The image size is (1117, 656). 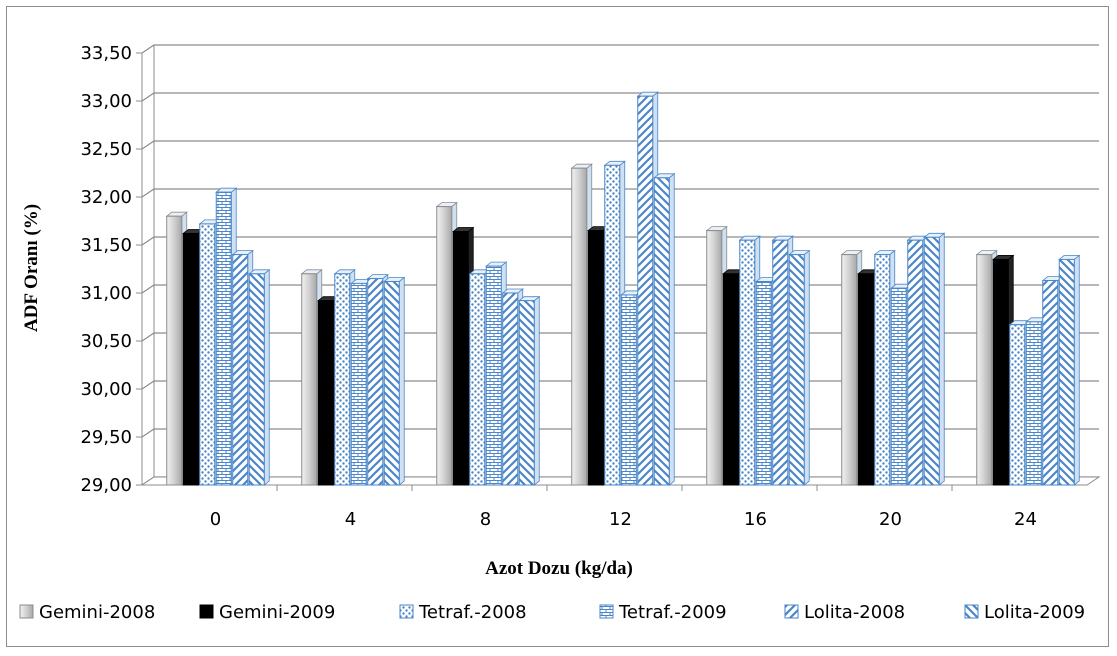 What do you see at coordinates (277, 612) in the screenshot?
I see `legend-label: Gemini-2009` at bounding box center [277, 612].